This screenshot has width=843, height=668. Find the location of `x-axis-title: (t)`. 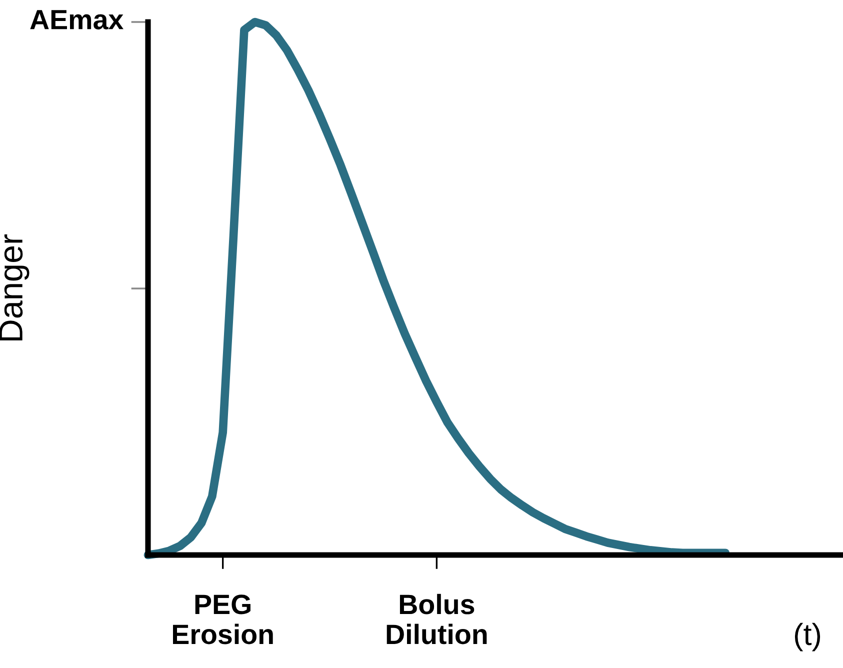

x-axis-title: (t) is located at coordinates (807, 637).